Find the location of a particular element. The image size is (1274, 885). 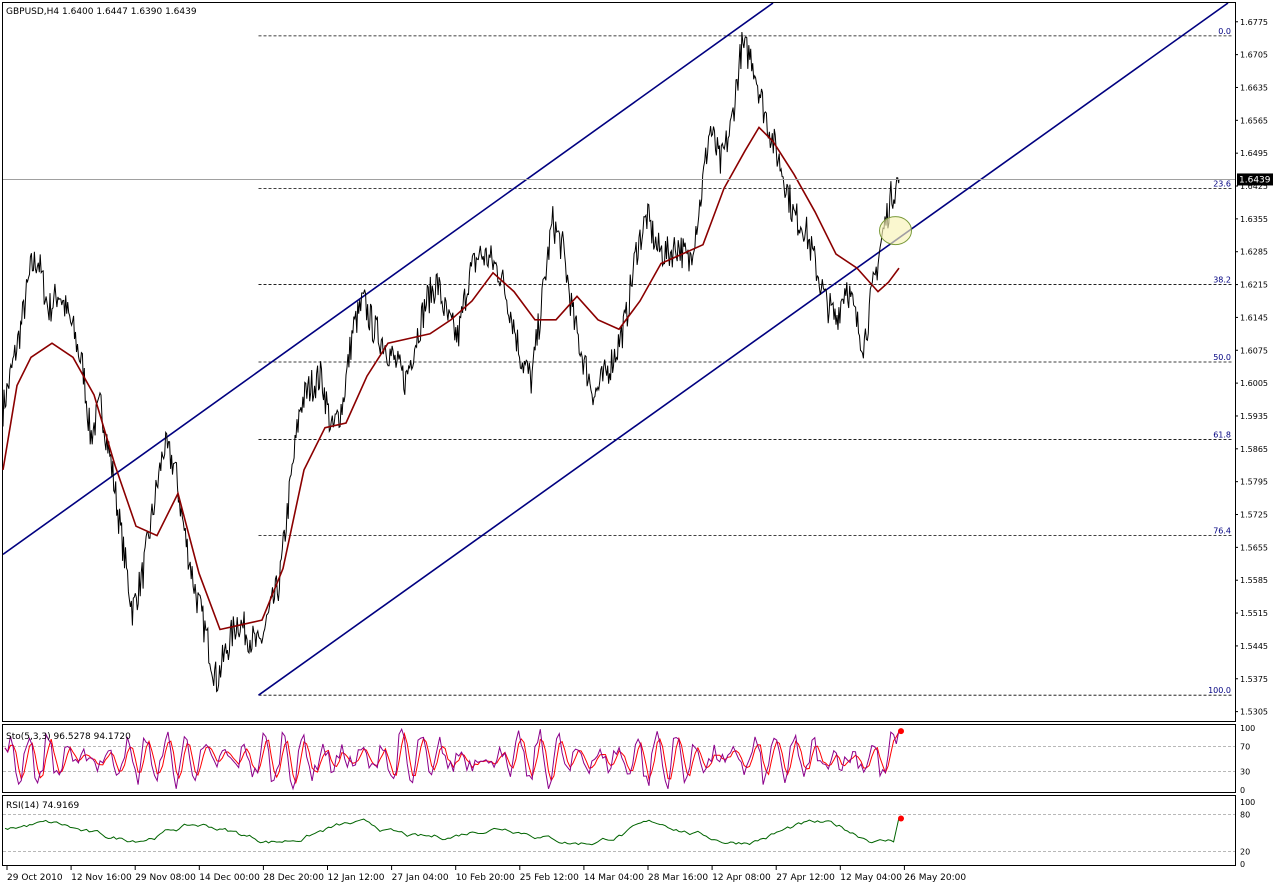

rsi-axis-label-3: 0 is located at coordinates (1242, 864).